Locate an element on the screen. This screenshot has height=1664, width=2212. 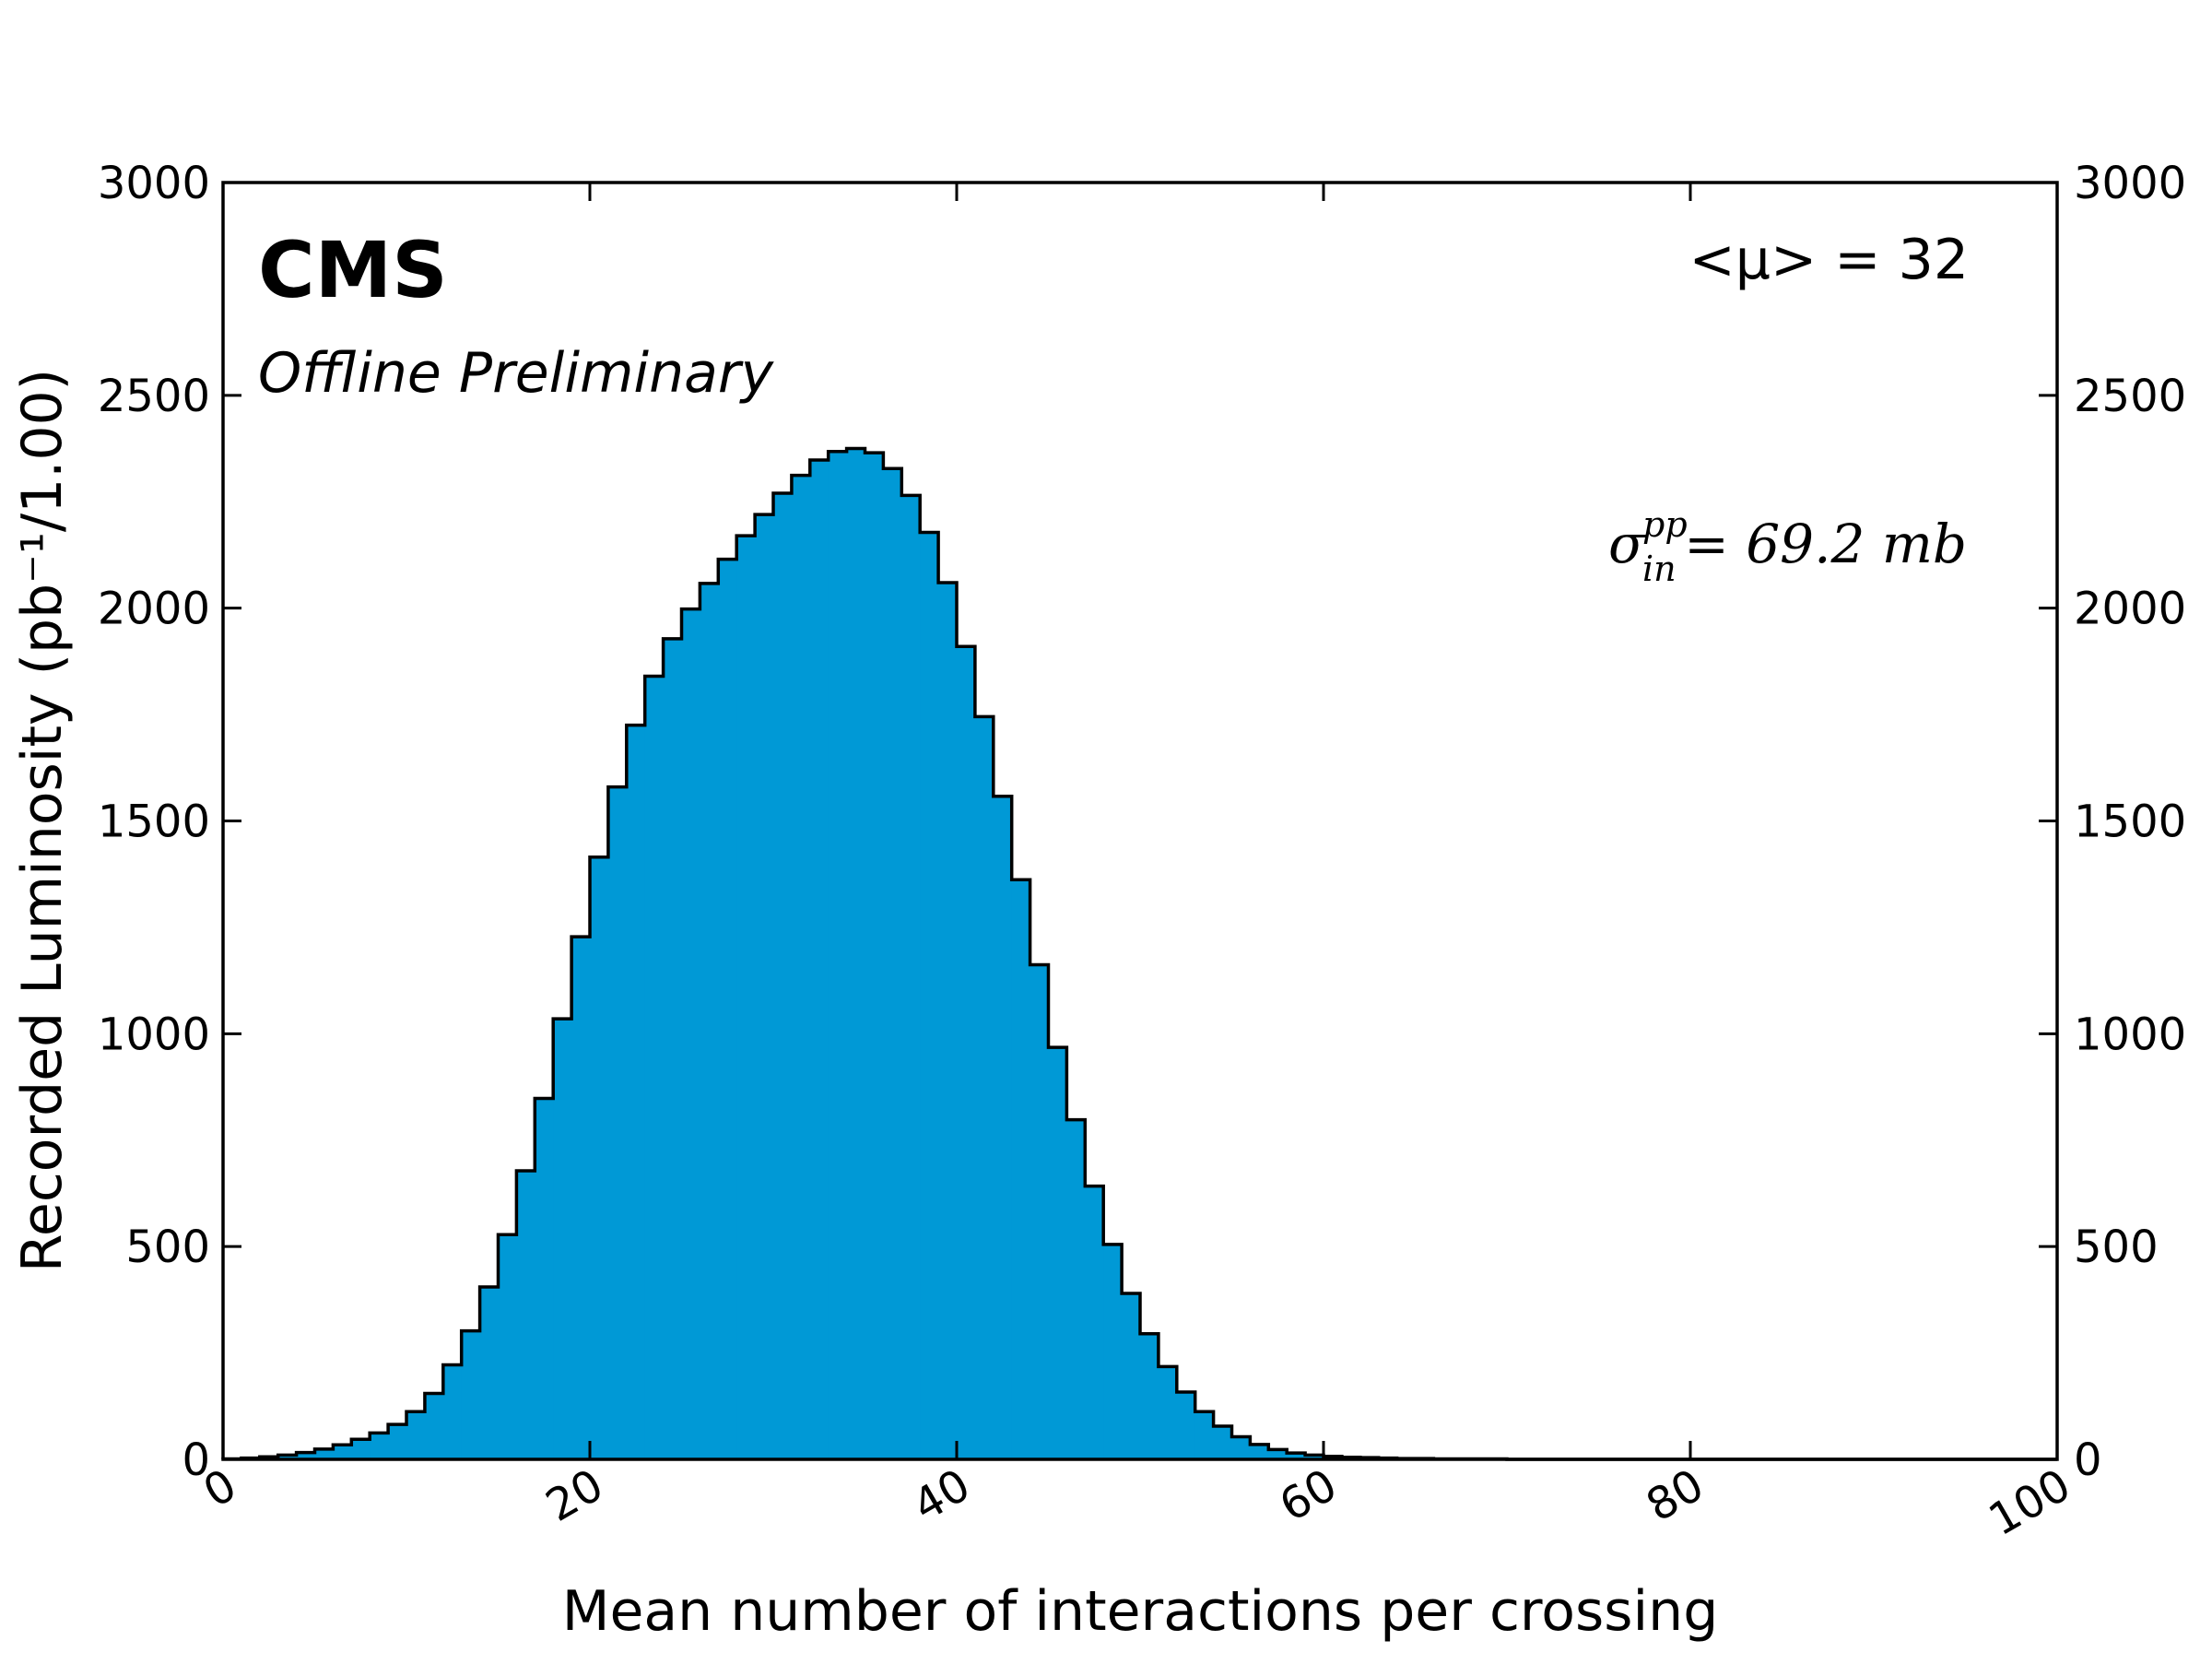
y-tick-label-left: 2000 is located at coordinates (154, 609).